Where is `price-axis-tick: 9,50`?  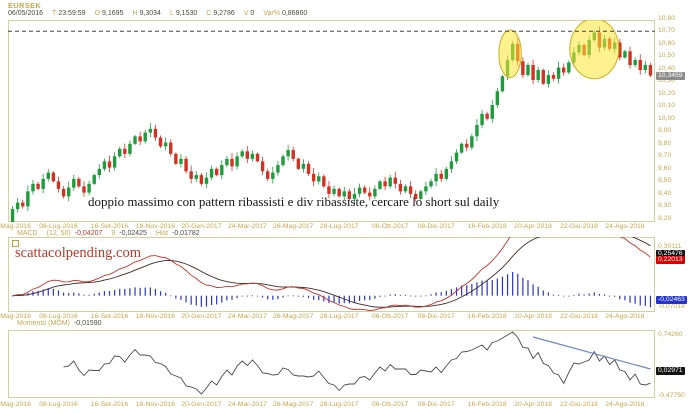 price-axis-tick: 9,50 is located at coordinates (665, 181).